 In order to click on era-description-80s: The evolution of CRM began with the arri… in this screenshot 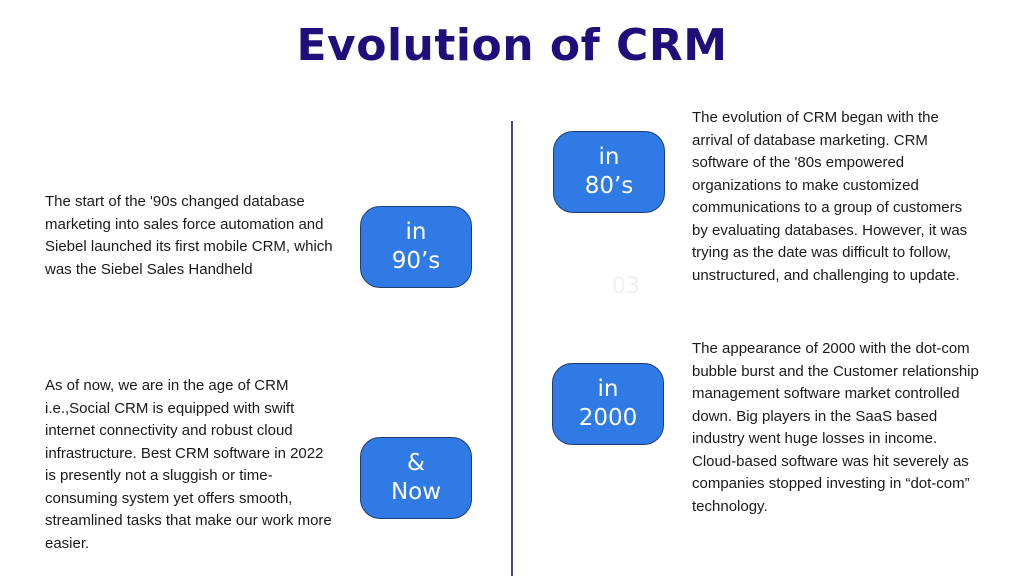, I will do `click(830, 196)`.